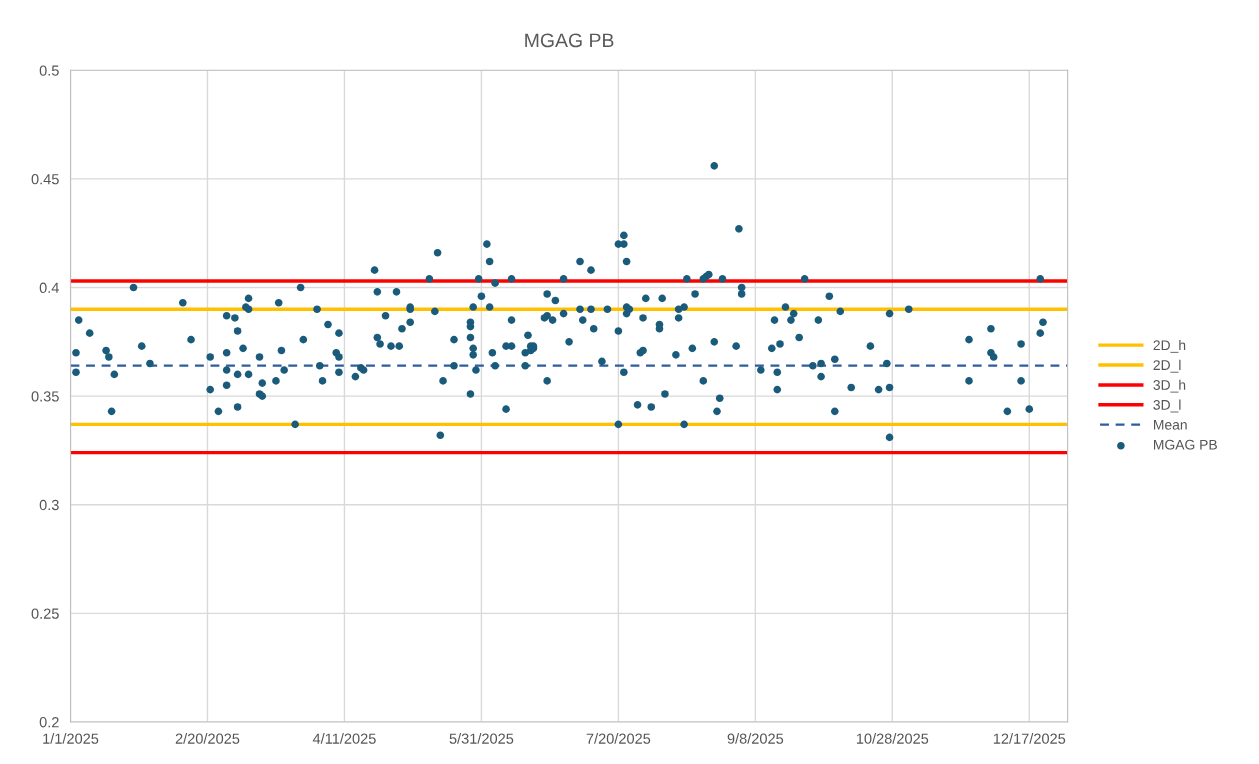 The width and height of the screenshot is (1259, 764). I want to click on y-tick-label: 0.3, so click(49, 505).